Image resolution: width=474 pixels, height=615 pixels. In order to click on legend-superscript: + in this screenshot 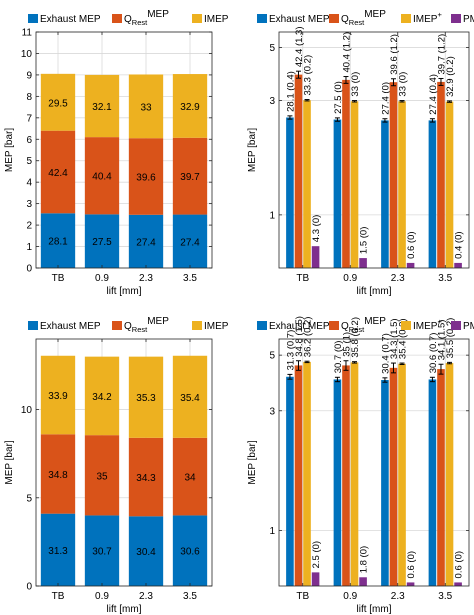, I will do `click(439, 321)`.